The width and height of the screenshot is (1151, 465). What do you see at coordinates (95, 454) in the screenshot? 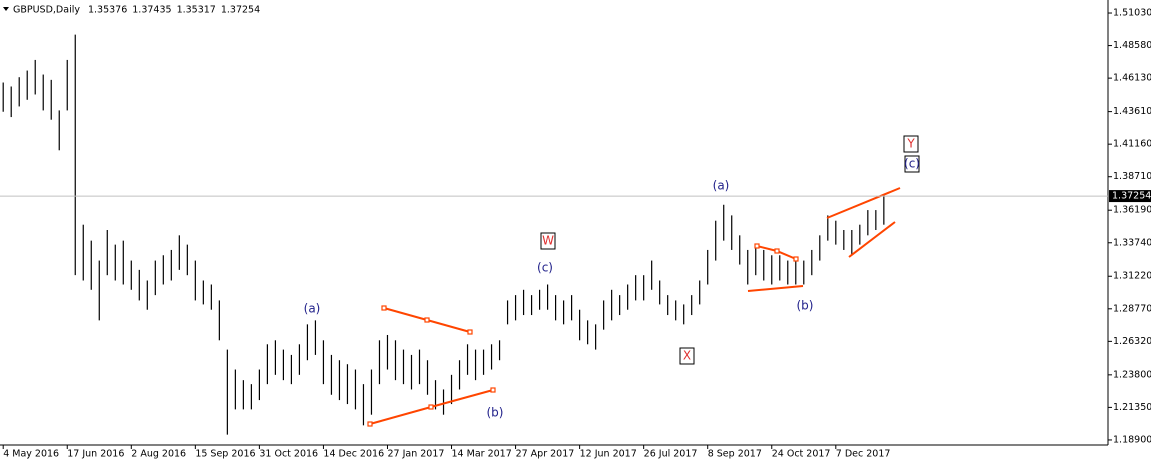
I see `x-tick-label: 17 Jun 2016` at bounding box center [95, 454].